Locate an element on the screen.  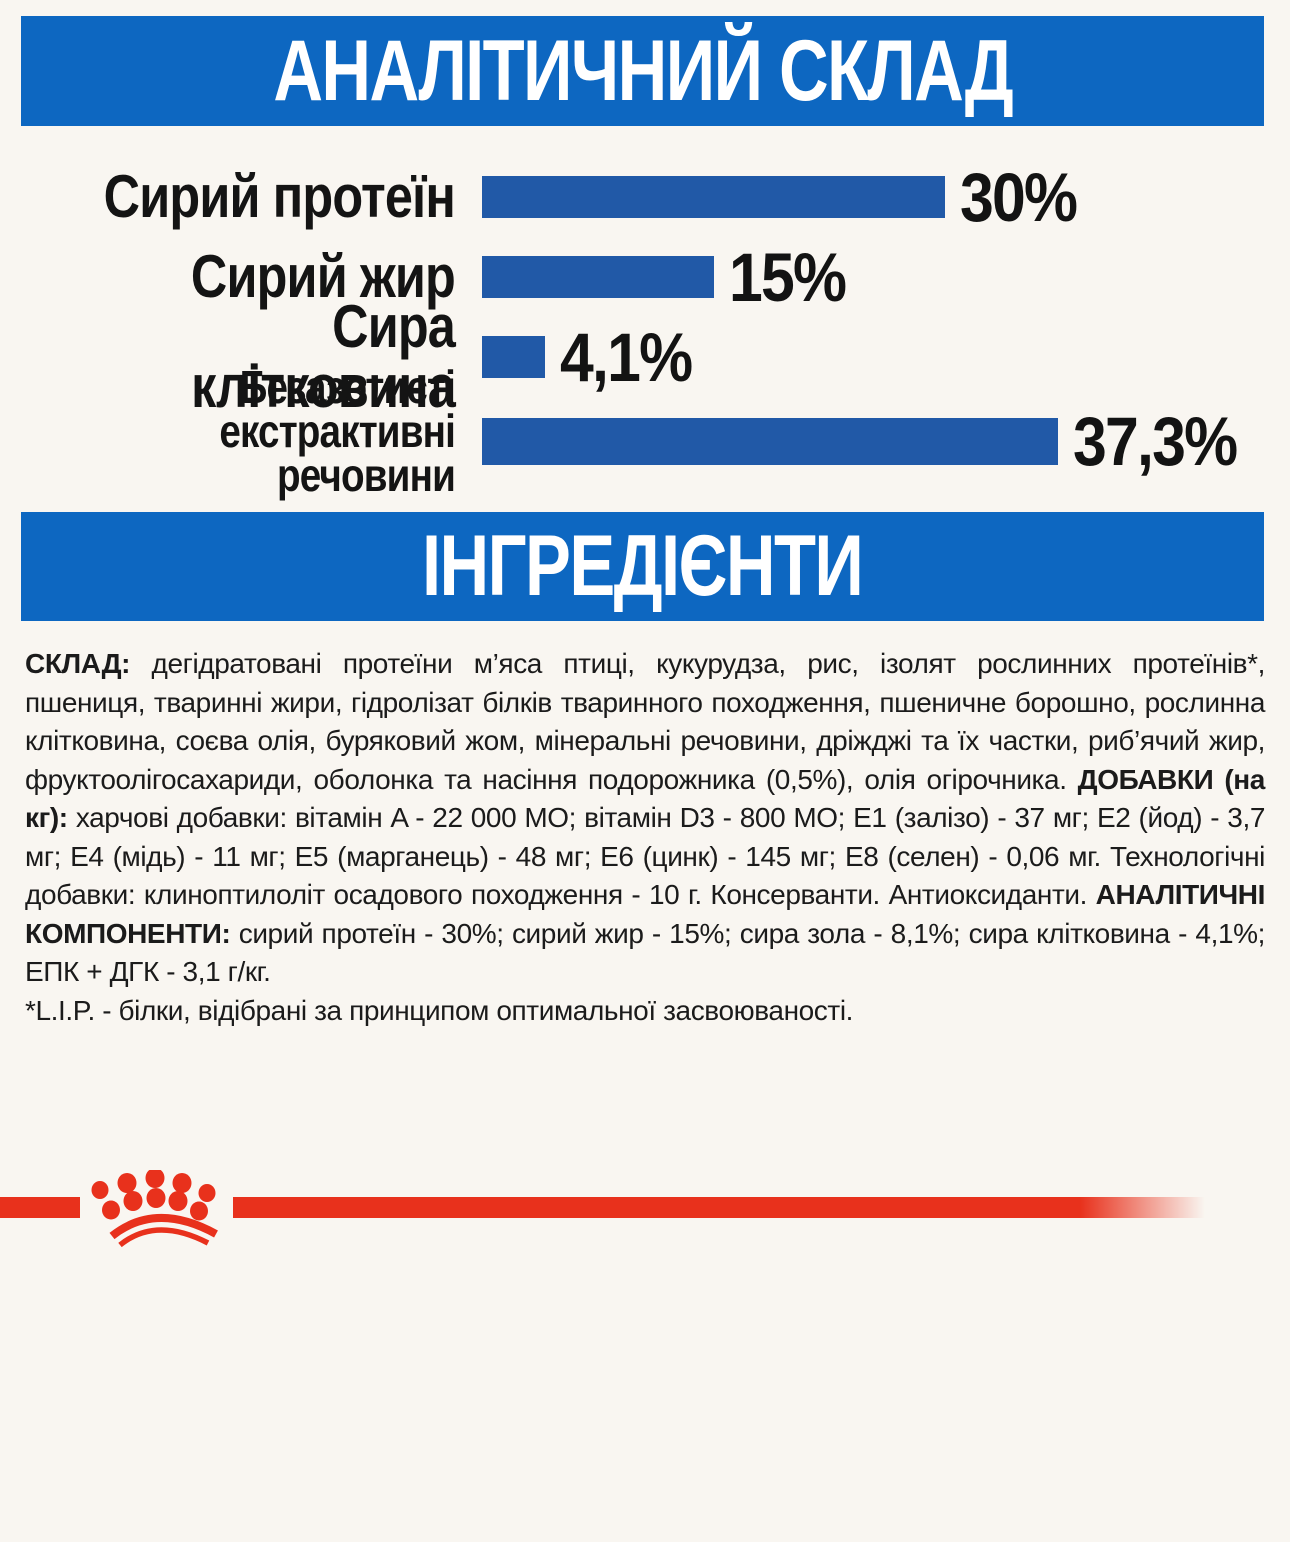
royal-canin-crown-logo is located at coordinates (154, 1209).